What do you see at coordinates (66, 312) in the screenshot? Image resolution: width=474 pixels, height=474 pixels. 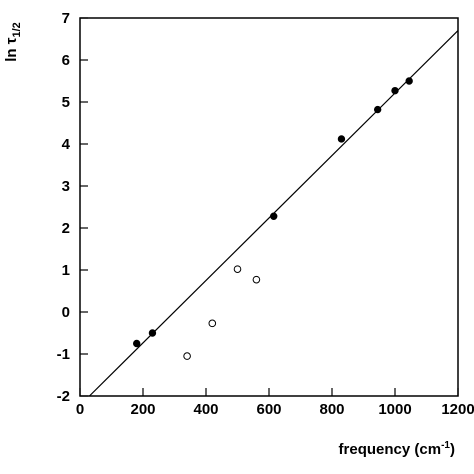 I see `y-tick-label: 0` at bounding box center [66, 312].